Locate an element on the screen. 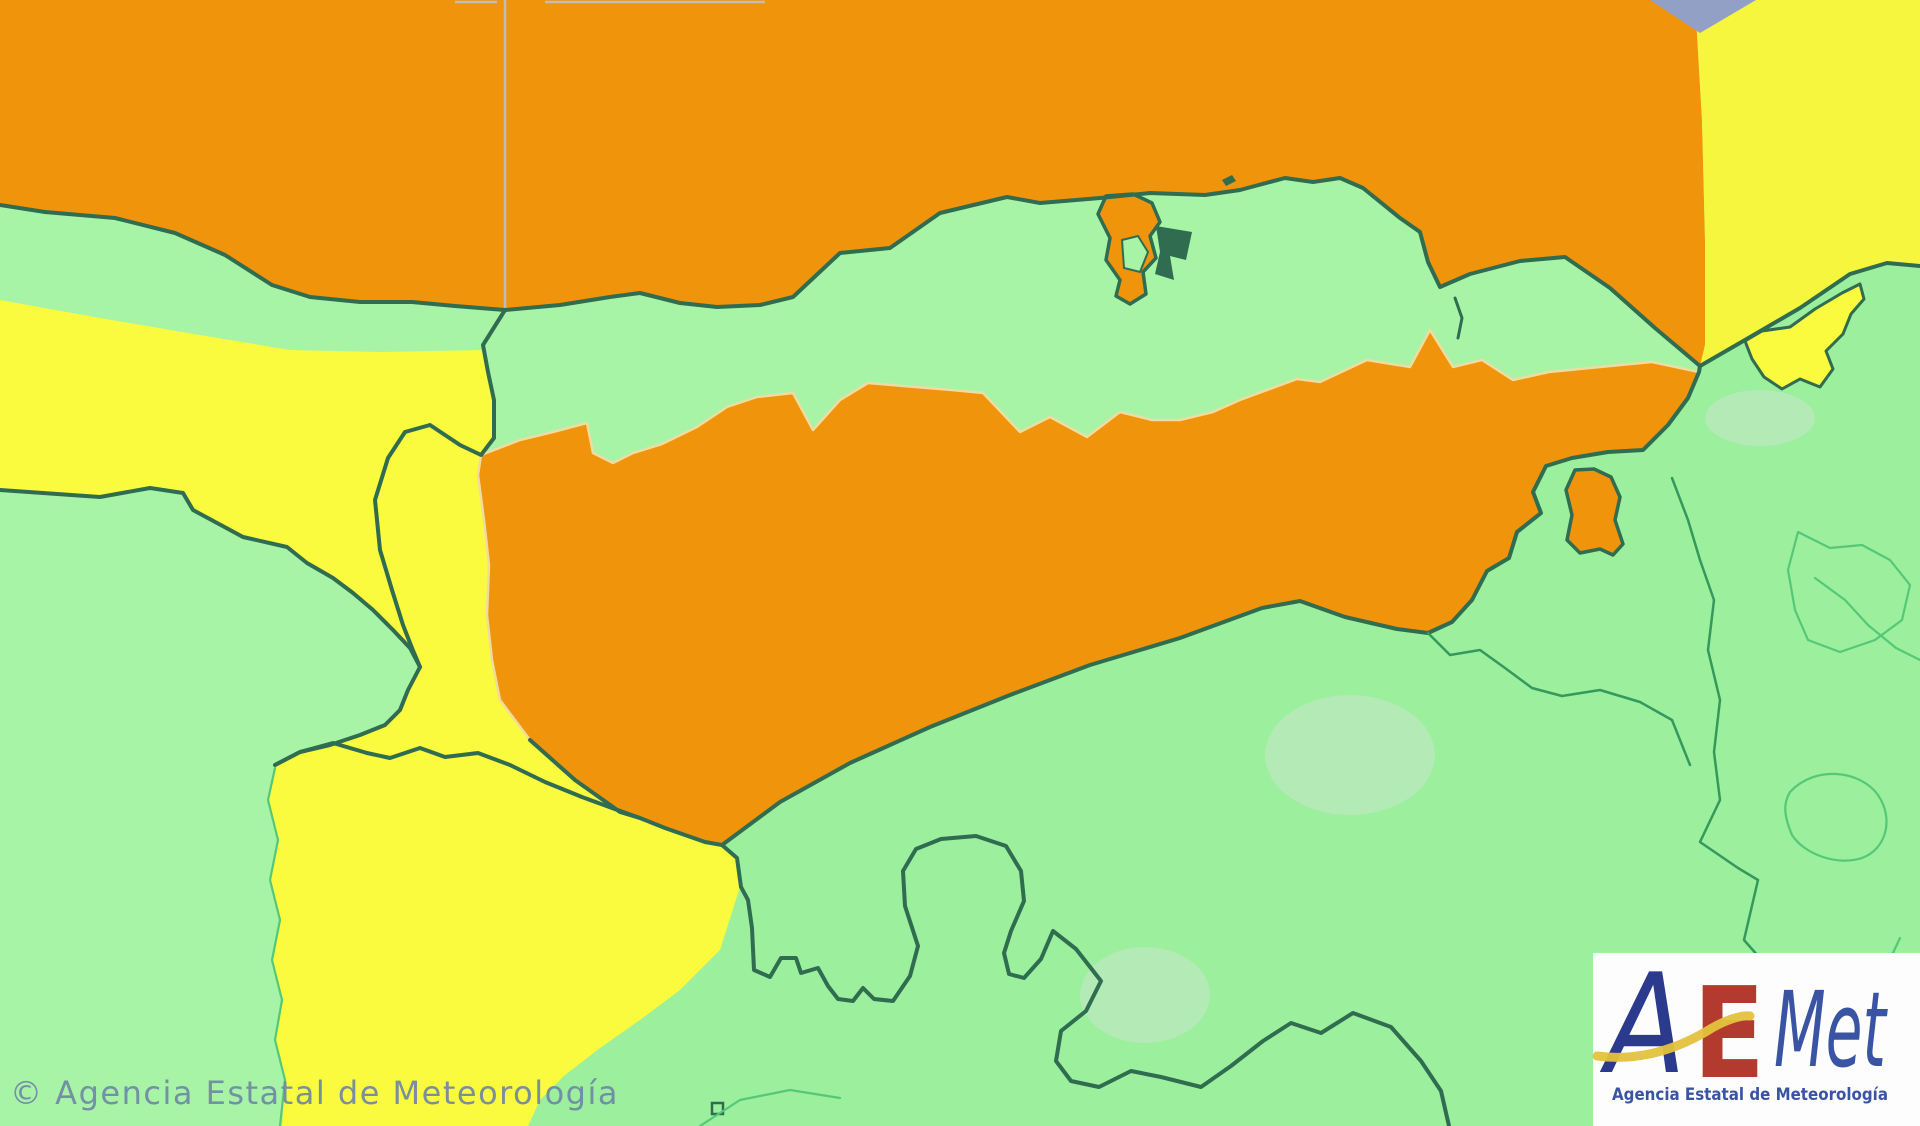 The width and height of the screenshot is (1920, 1126). sea-zone-grey-wedge is located at coordinates (1703, 16).